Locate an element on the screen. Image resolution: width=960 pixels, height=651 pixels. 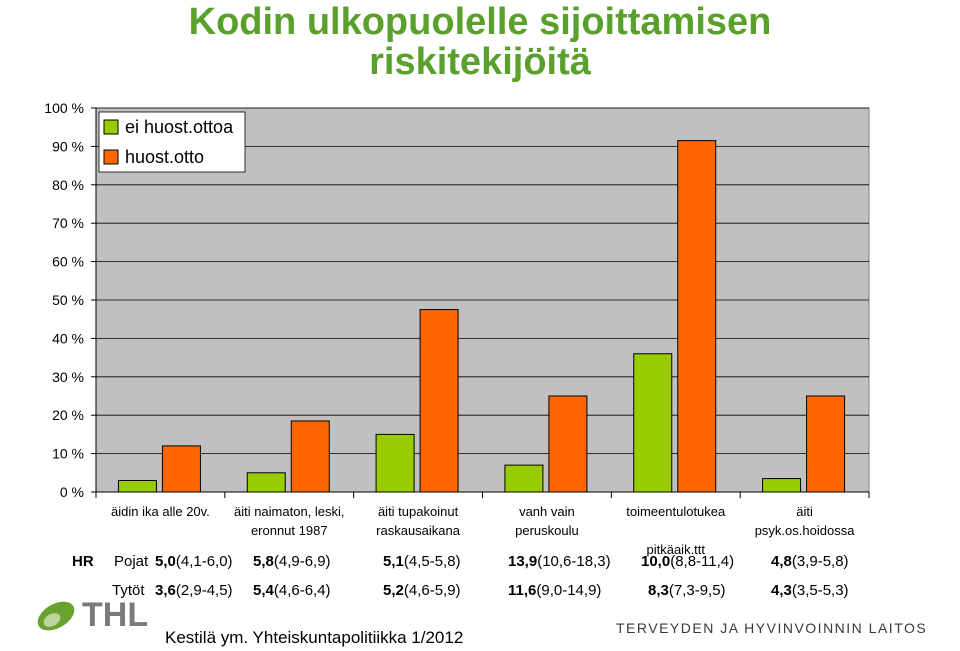
y-tick-label: 100 % is located at coordinates (64, 108).